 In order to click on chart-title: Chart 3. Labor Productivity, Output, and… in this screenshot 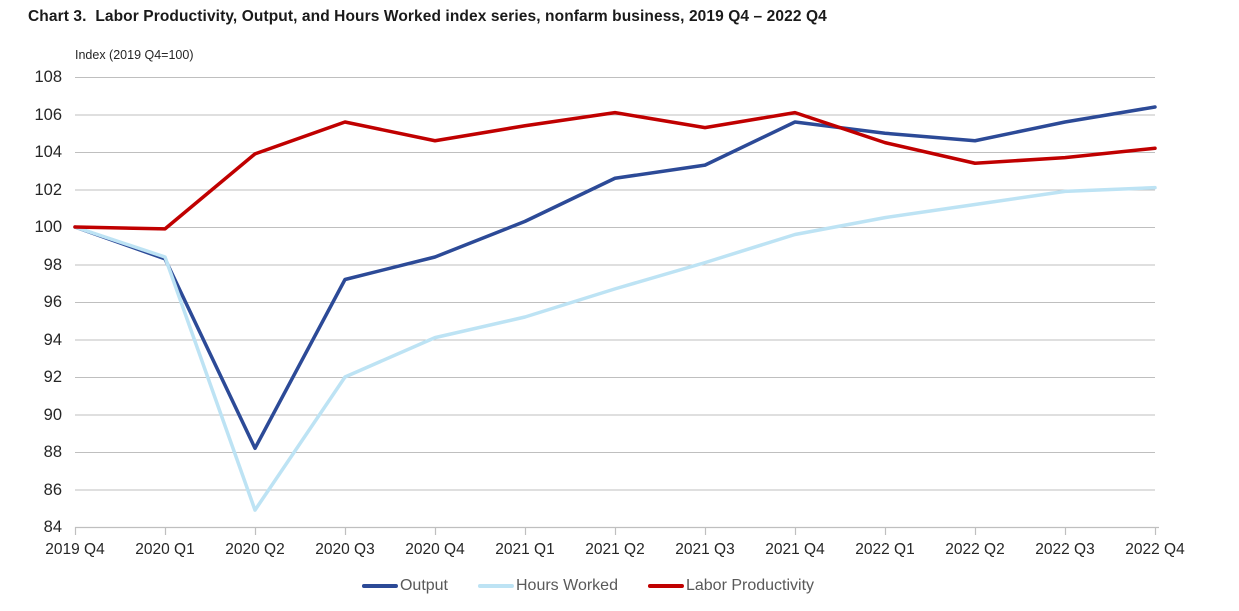, I will do `click(427, 16)`.